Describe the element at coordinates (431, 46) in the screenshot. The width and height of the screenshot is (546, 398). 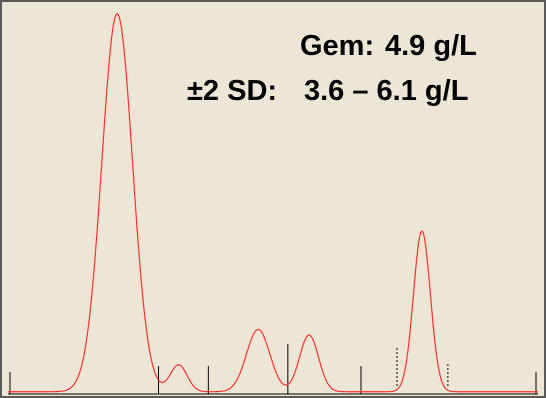
I see `mean-value: 4.9 g/L` at that location.